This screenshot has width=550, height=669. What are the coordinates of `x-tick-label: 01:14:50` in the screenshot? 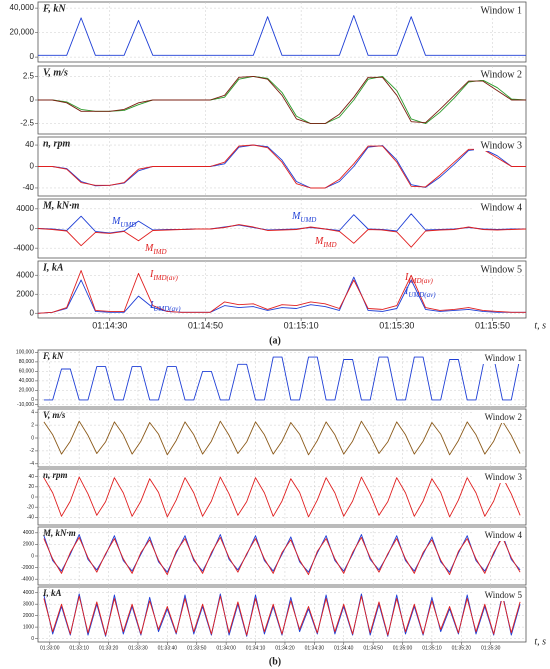 It's located at (205, 325).